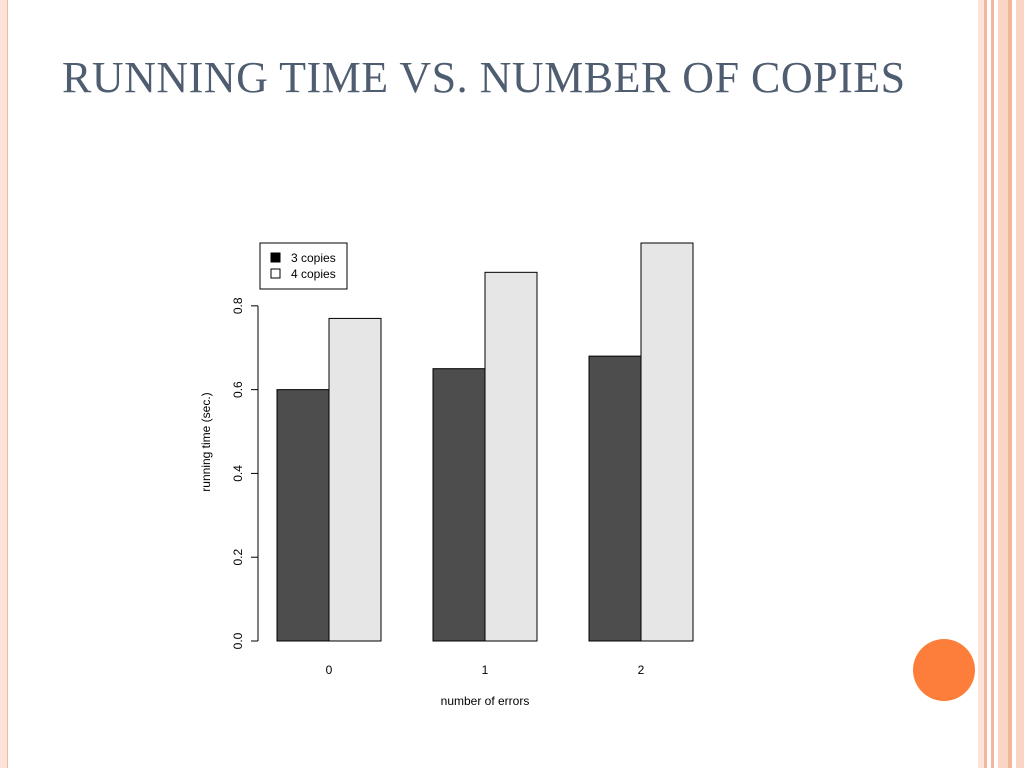  I want to click on legend-label-4-copies: 4 copies, so click(313, 274).